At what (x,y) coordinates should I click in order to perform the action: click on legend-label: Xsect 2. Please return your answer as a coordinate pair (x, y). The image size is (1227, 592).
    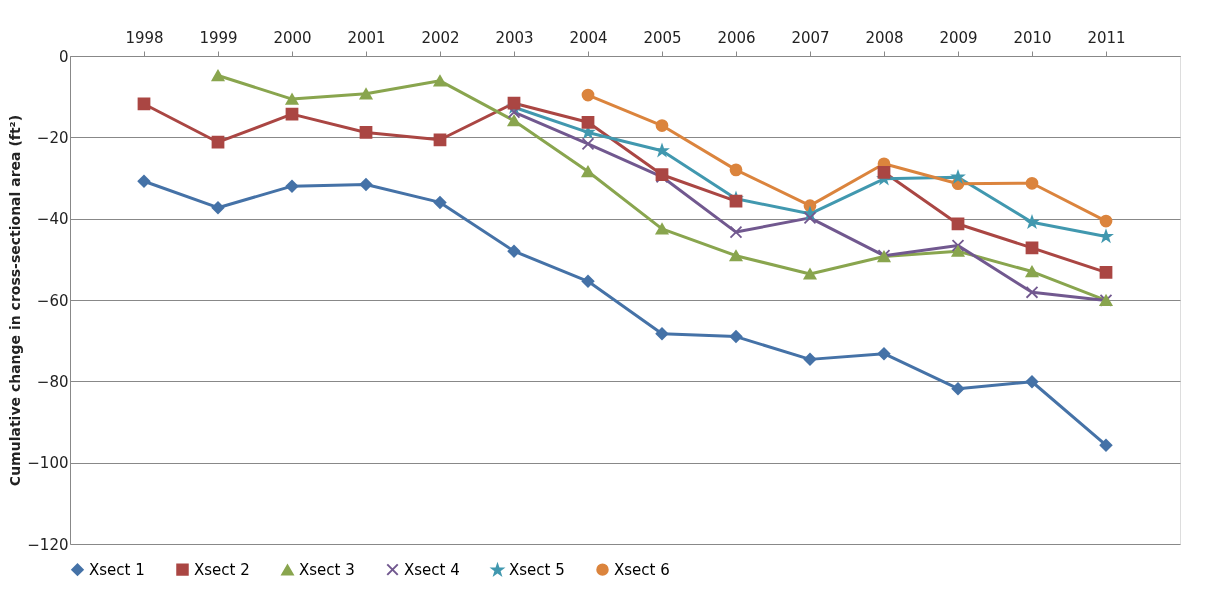
    Looking at the image, I should click on (222, 569).